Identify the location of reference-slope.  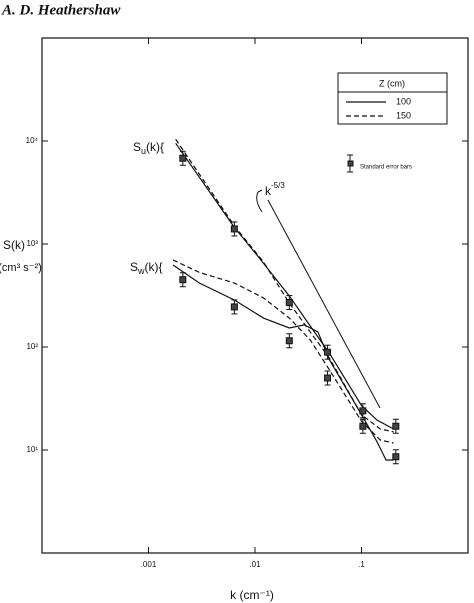
(324, 304).